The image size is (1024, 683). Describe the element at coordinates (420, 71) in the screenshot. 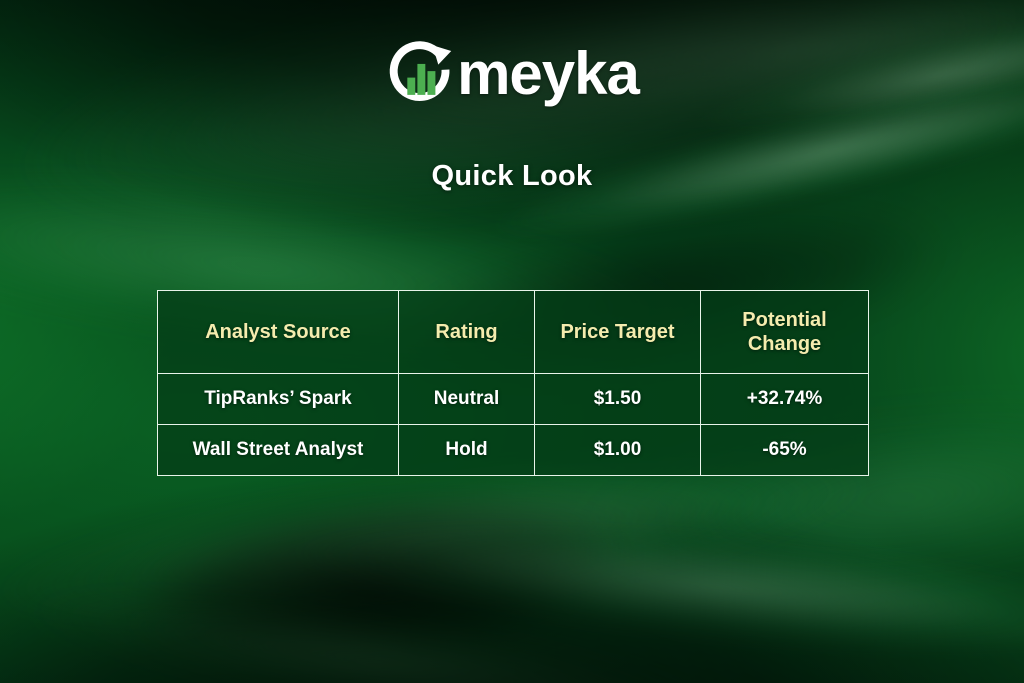

I see `circular-arrow-bar-chart-icon` at that location.